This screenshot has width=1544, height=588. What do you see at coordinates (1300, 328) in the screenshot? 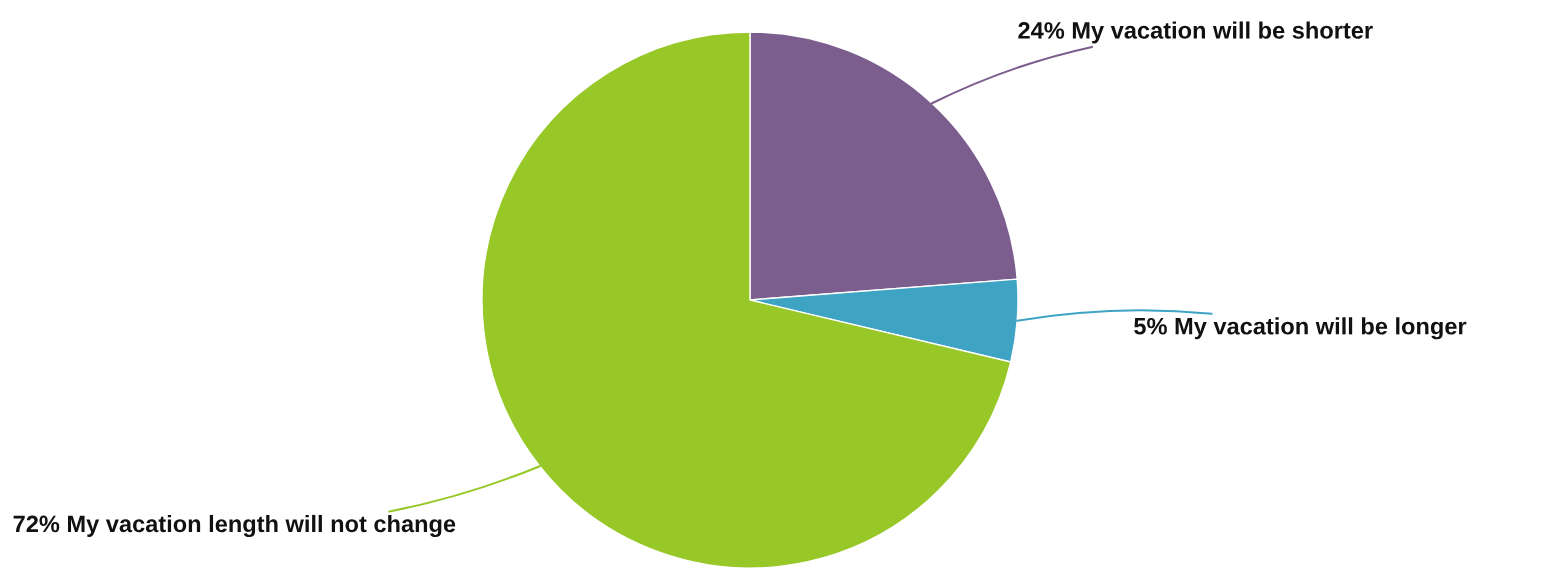
I see `slice-label: 5% My vacation will be longer` at bounding box center [1300, 328].